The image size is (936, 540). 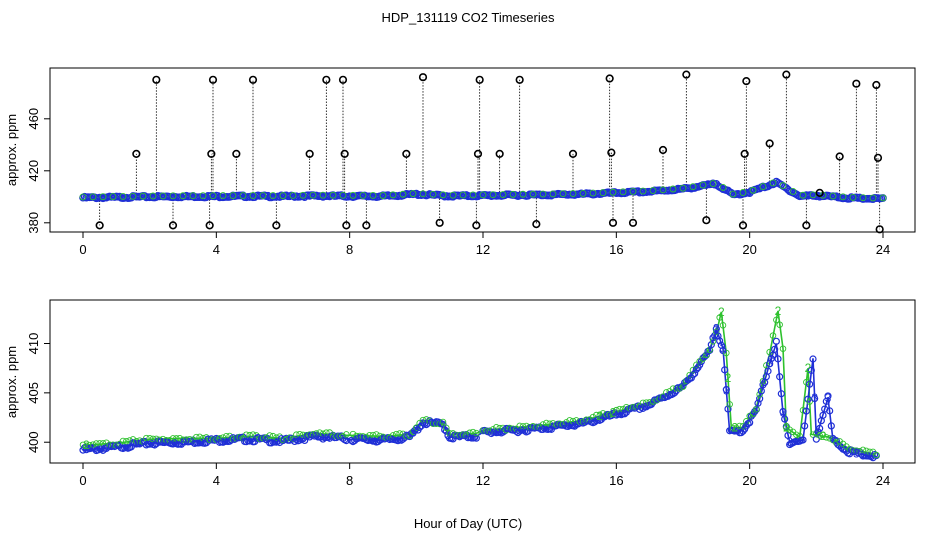 I want to click on bottom-panel-y-axis: 400 405 410, so click(x=38, y=393).